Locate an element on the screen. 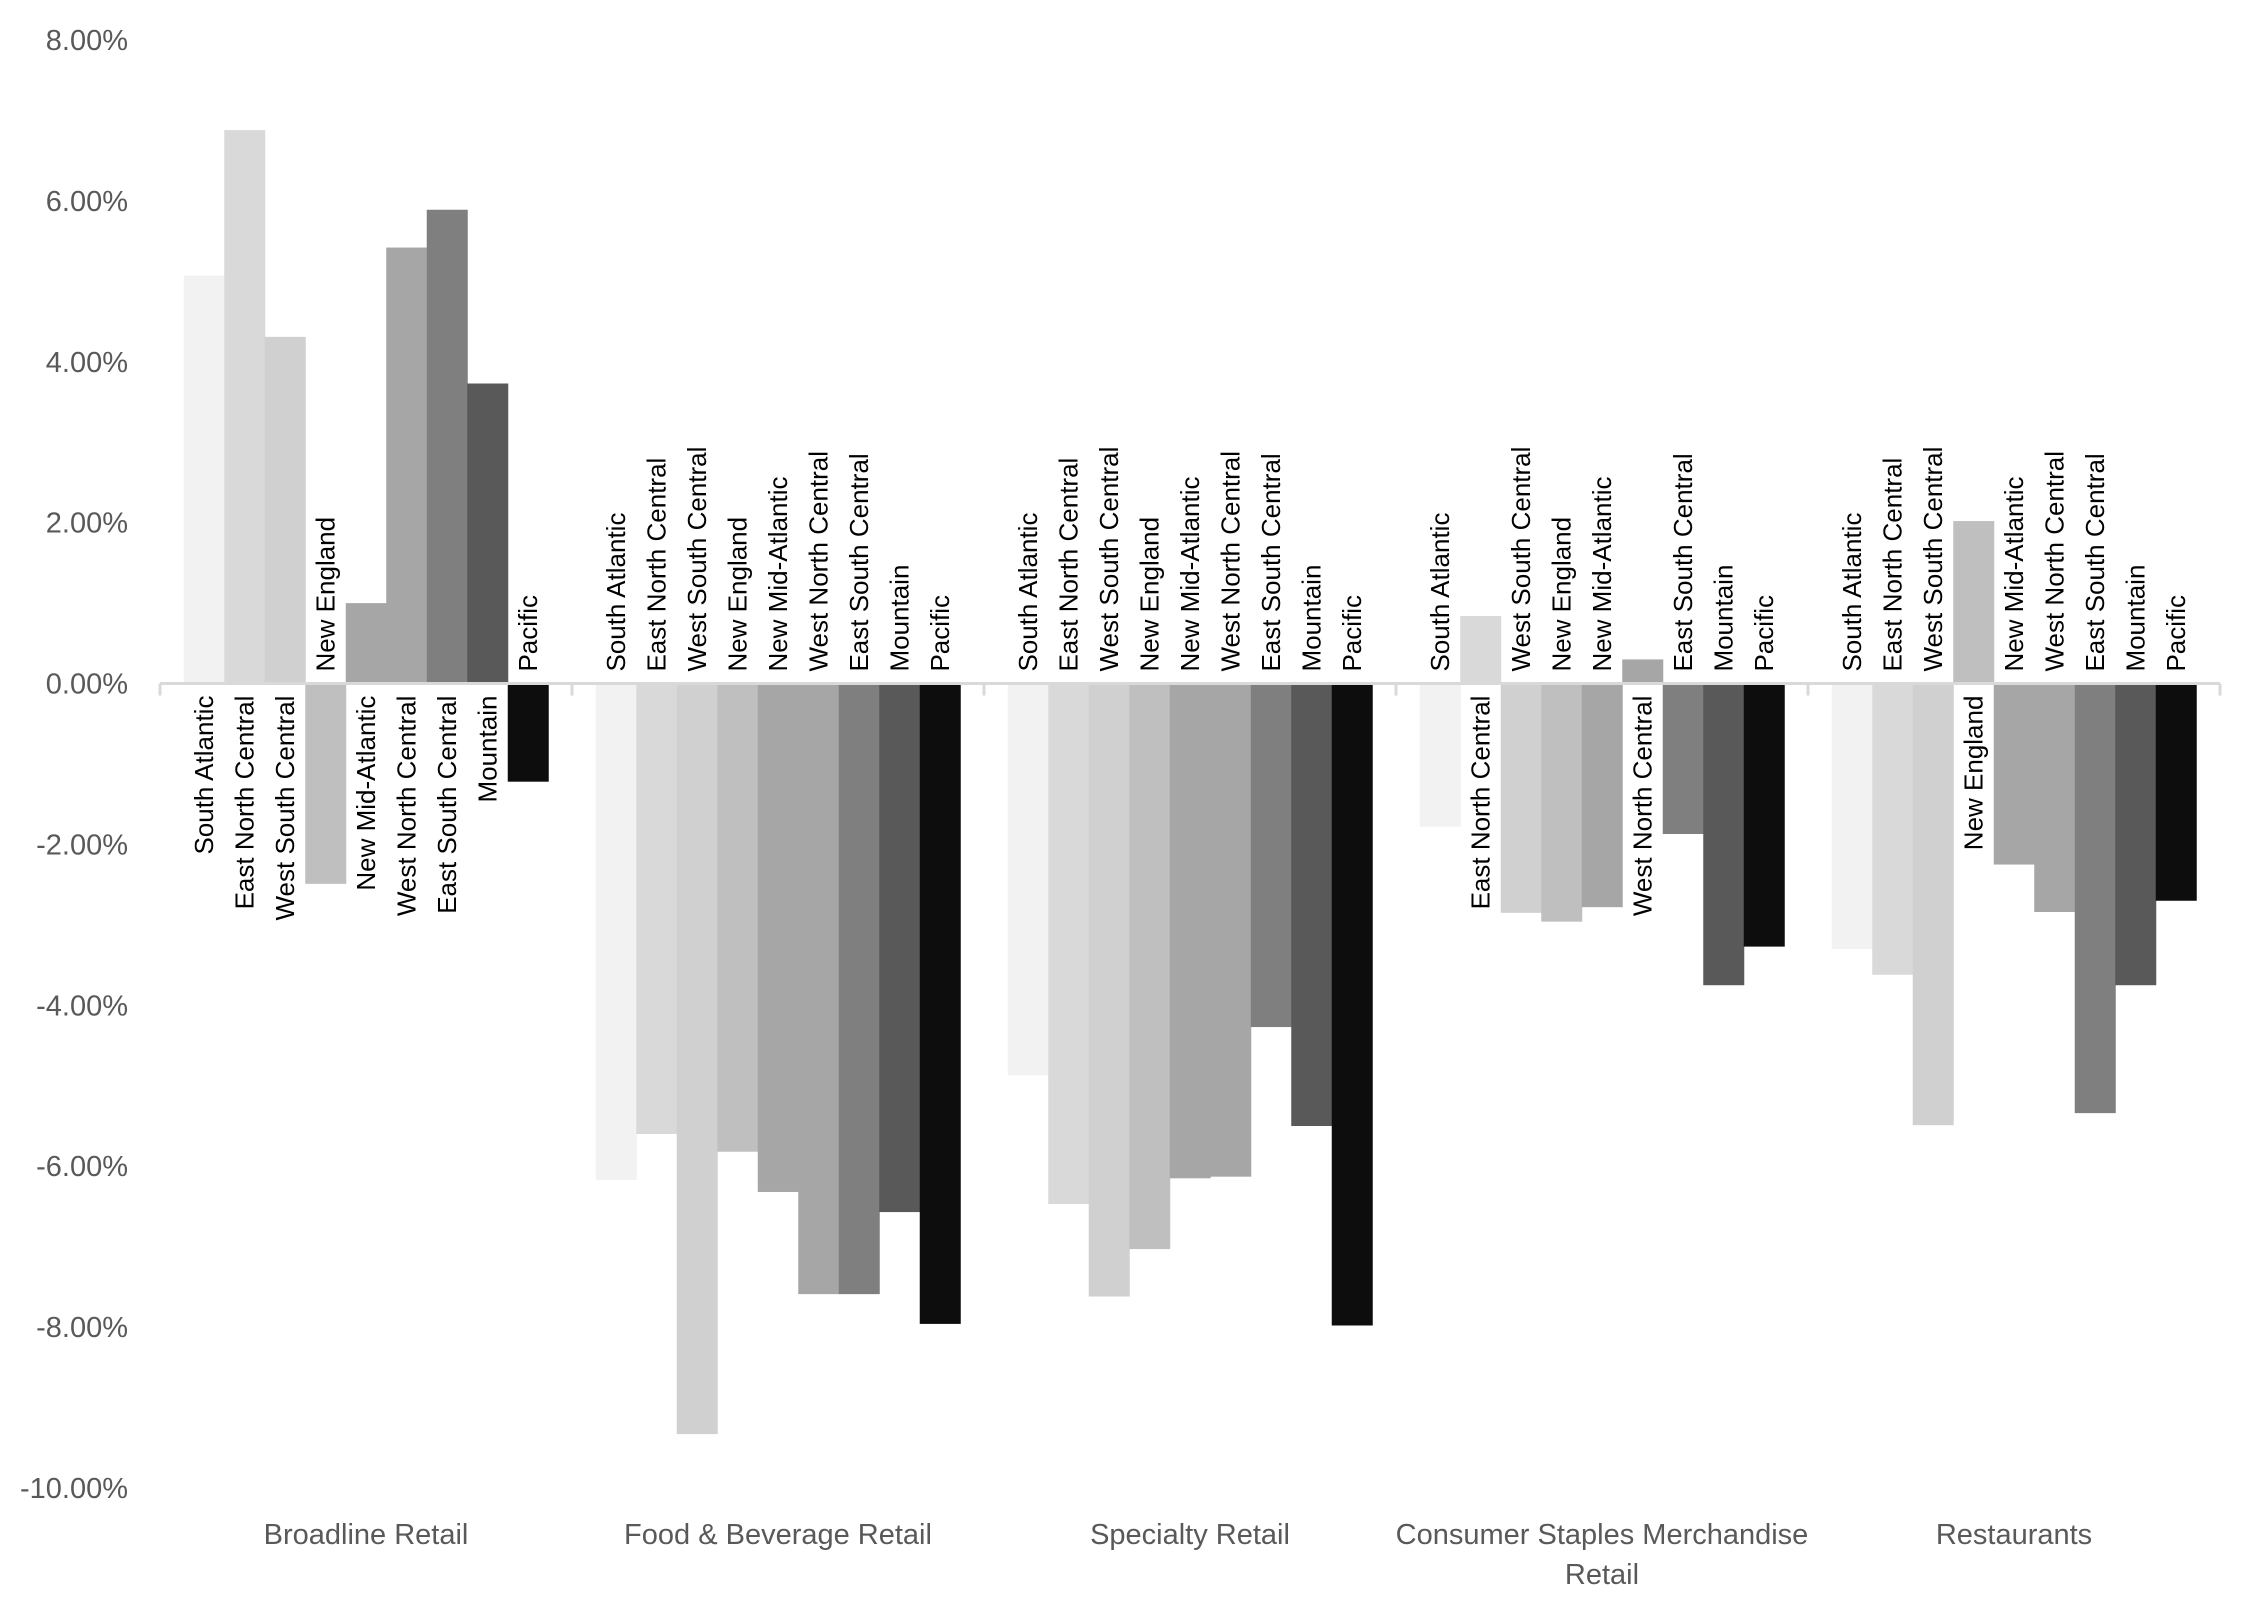 This screenshot has width=2244, height=1610. zero-axis is located at coordinates (1190, 689).